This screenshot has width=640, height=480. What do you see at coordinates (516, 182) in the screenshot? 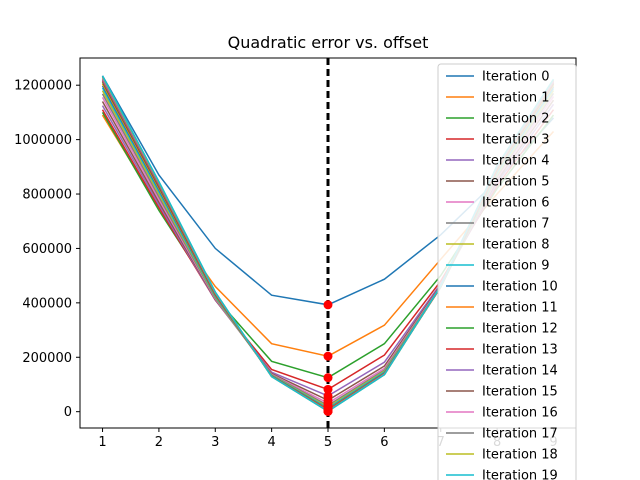
I see `legend-label: Iteration 5` at bounding box center [516, 182].